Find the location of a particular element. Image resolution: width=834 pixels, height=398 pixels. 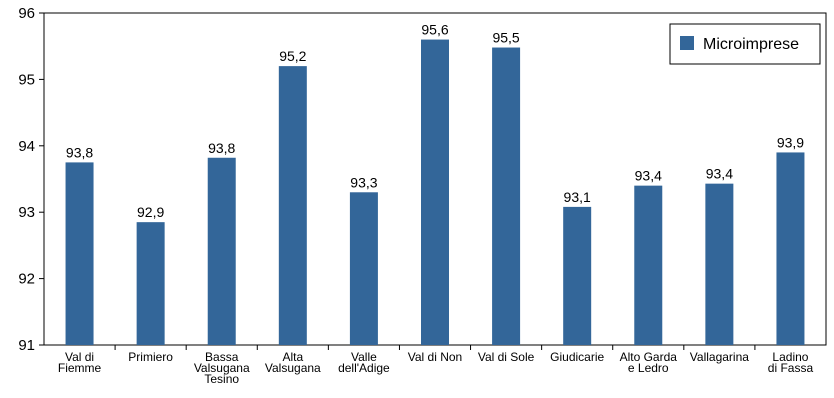

x-category-label: di Fassa is located at coordinates (791, 368).